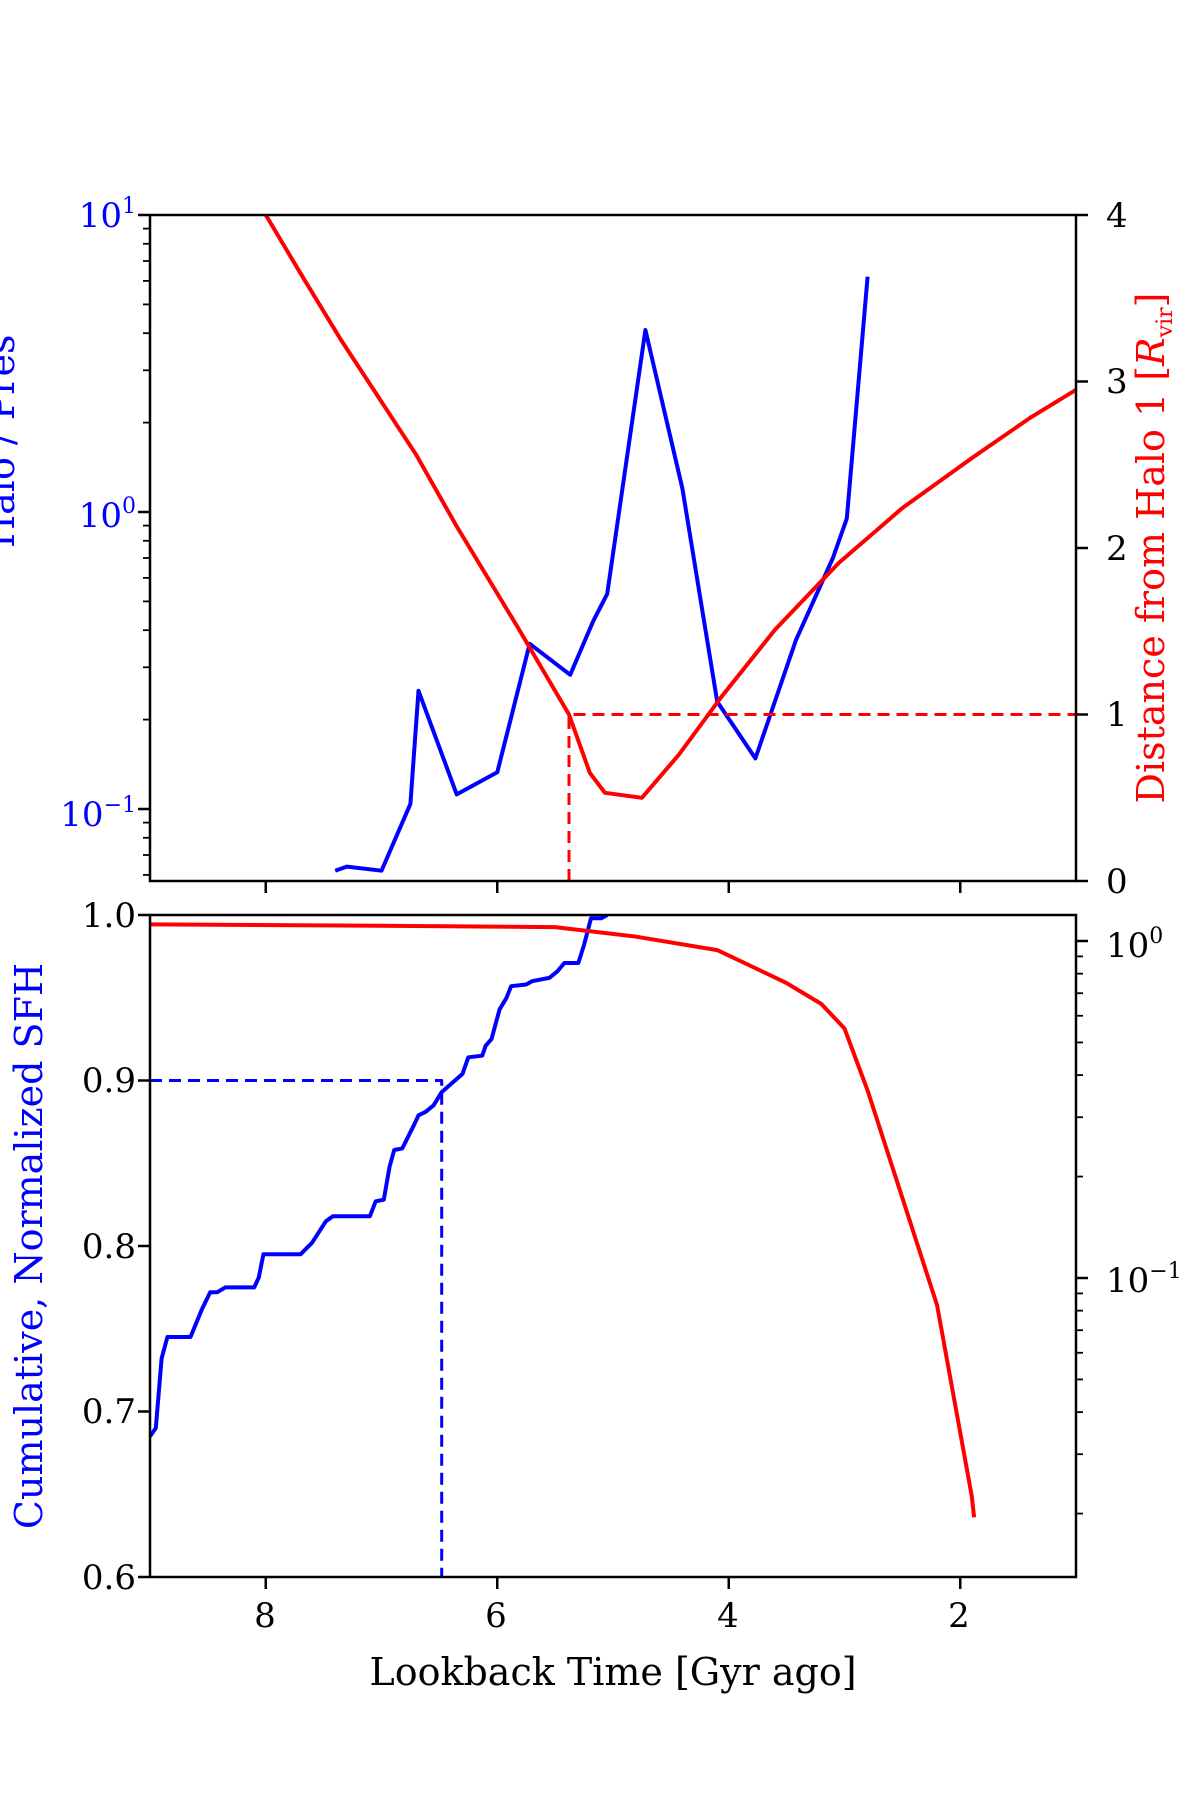 This screenshot has height=1800, width=1200. Describe the element at coordinates (728, 1616) in the screenshot. I see `x-tick-label-4: 4` at that location.